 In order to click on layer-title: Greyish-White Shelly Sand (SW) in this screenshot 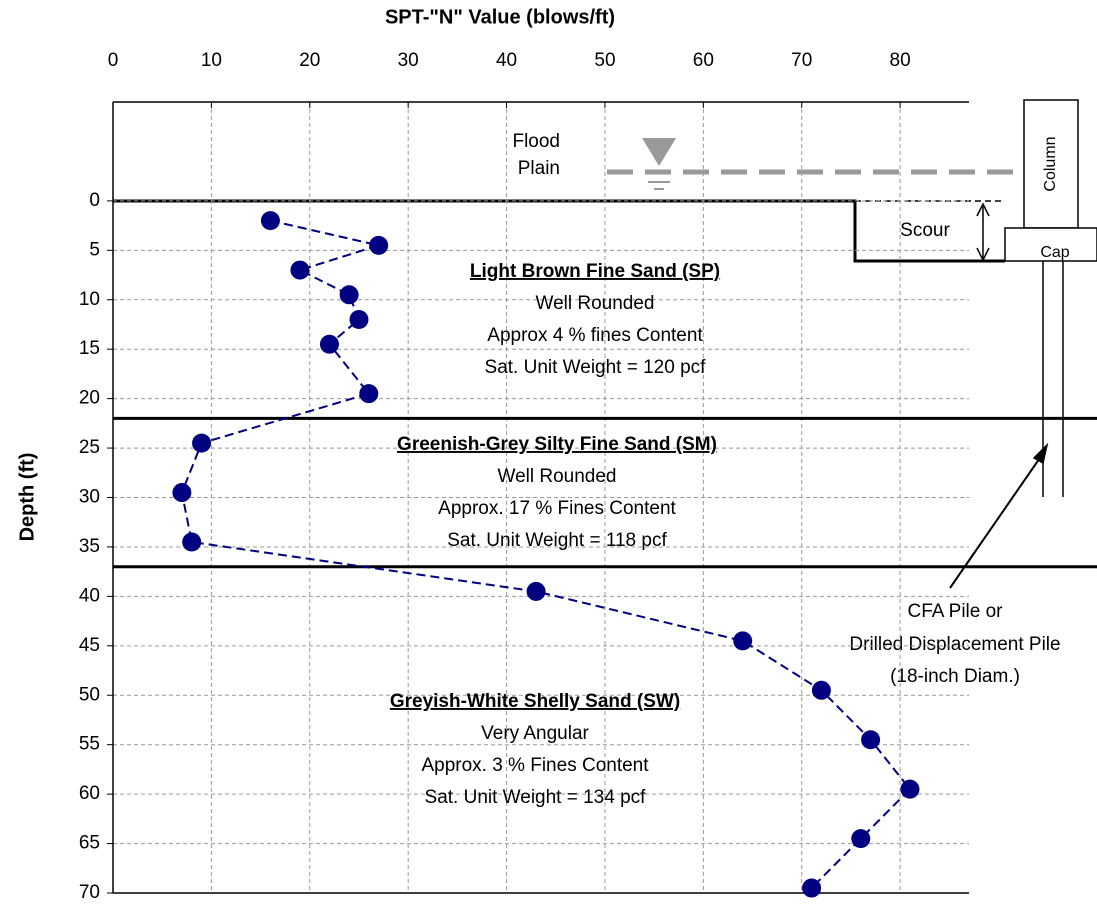, I will do `click(535, 701)`.